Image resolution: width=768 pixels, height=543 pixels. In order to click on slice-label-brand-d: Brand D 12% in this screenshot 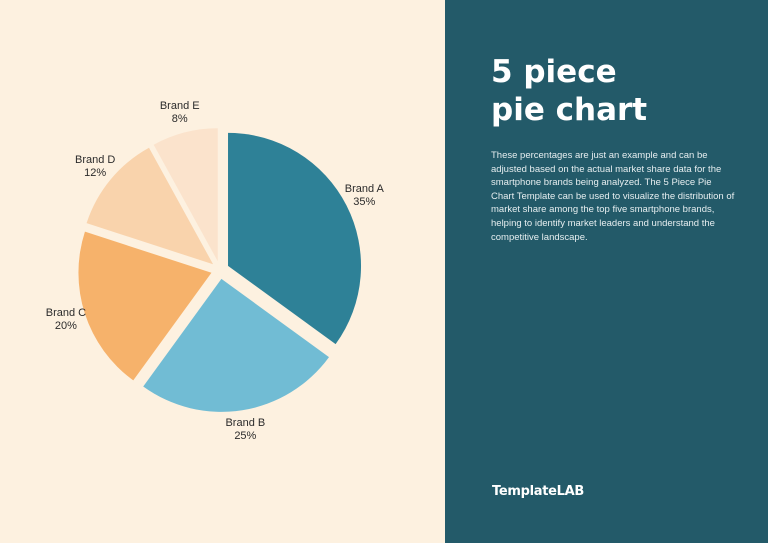, I will do `click(95, 167)`.